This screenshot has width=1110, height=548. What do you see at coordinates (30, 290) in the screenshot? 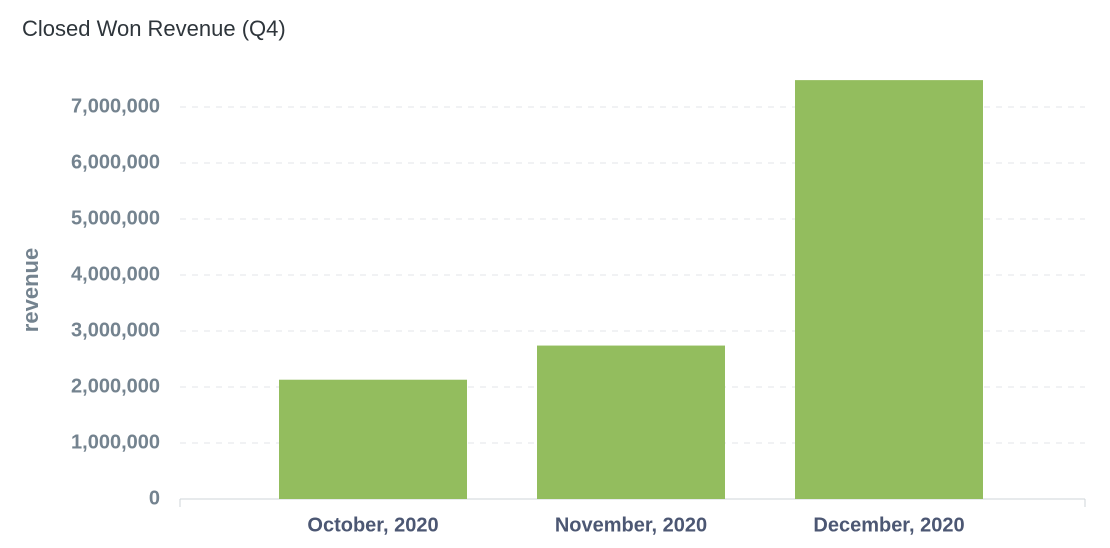
I see `y-axis-label: revenue` at bounding box center [30, 290].